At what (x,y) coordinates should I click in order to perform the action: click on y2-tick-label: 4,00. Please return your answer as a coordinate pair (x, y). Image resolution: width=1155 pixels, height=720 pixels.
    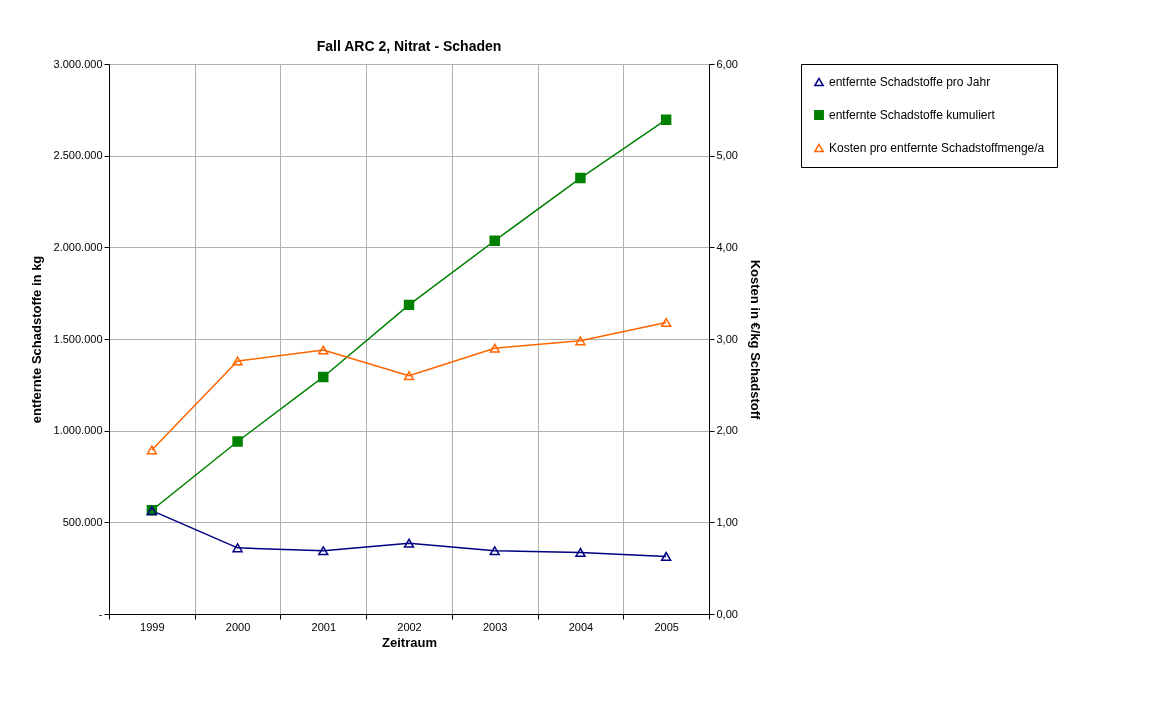
    Looking at the image, I should click on (727, 246).